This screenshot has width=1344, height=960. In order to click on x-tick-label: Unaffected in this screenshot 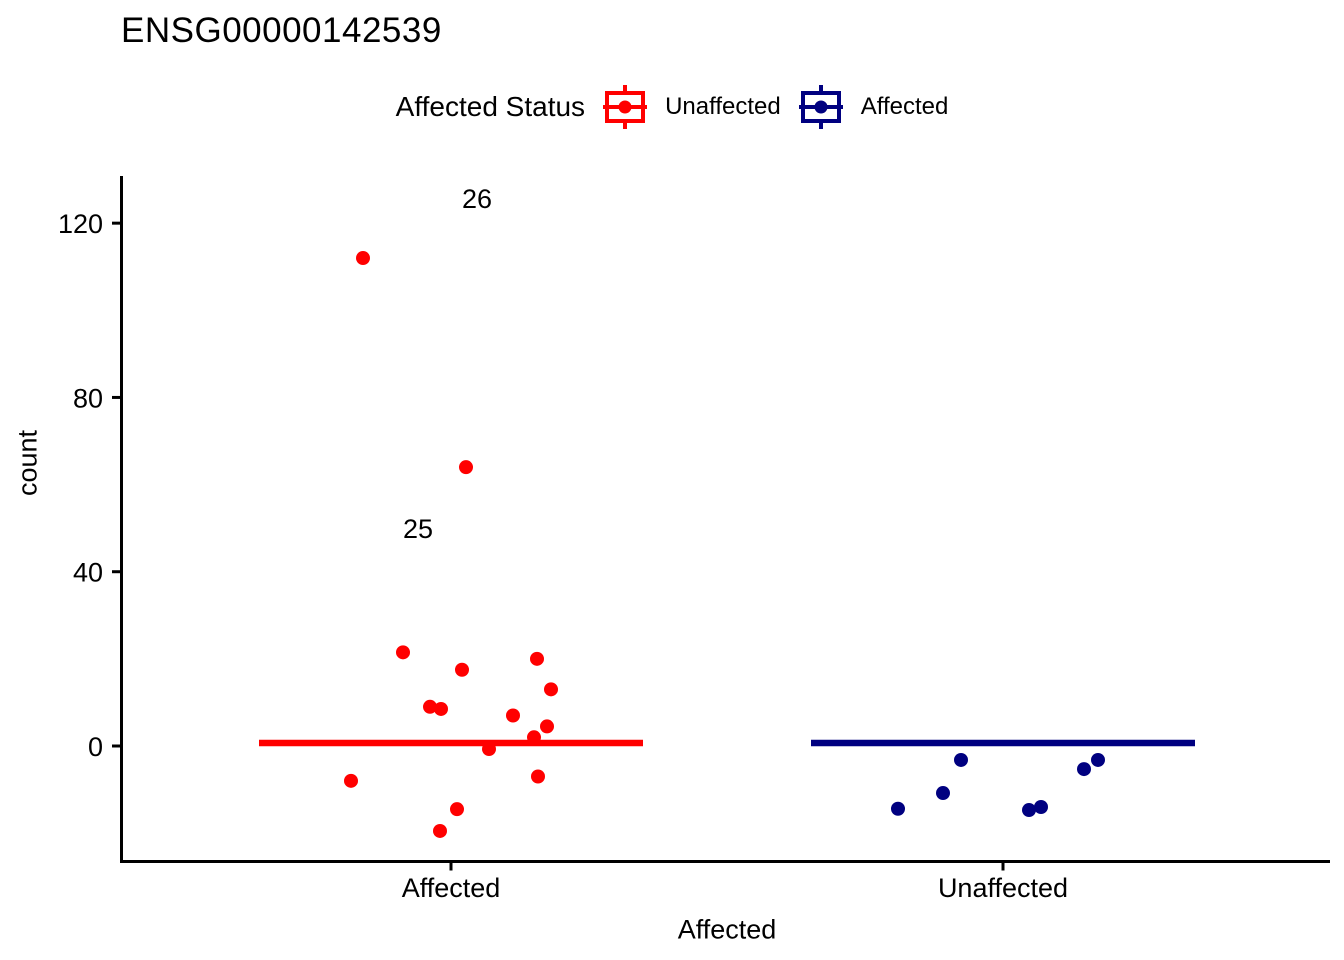, I will do `click(1003, 888)`.